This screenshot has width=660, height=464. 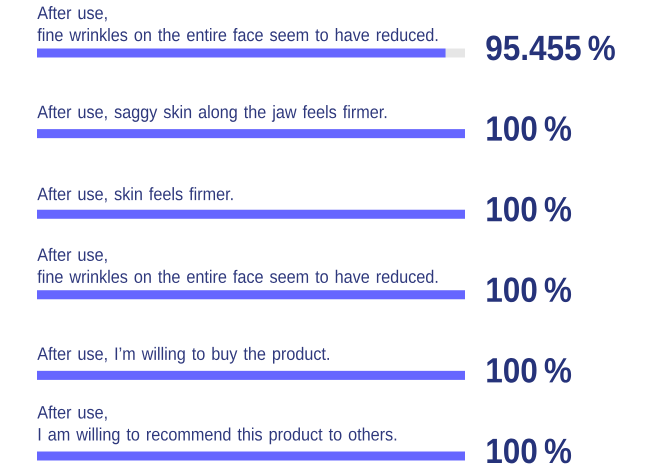 I want to click on y-tick-label: After use, I’m willing to buy the product., so click(x=183, y=355).